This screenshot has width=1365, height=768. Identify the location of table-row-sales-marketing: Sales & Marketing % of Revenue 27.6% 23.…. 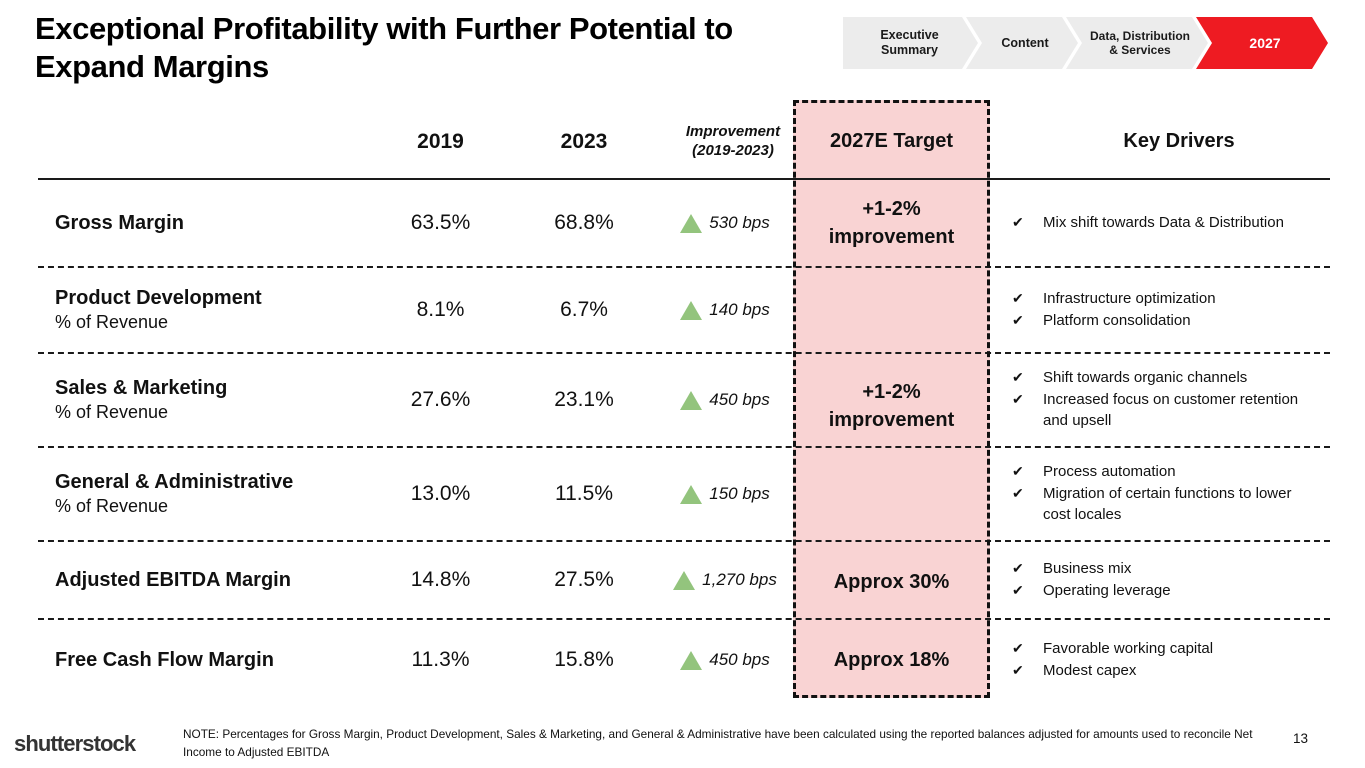
(684, 399).